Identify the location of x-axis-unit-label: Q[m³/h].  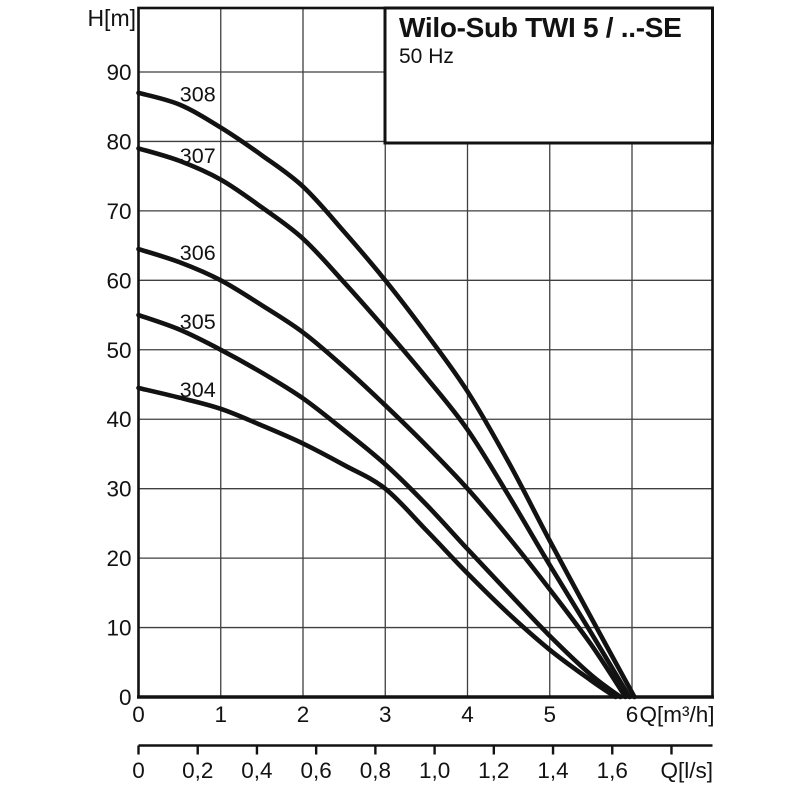
(676, 714).